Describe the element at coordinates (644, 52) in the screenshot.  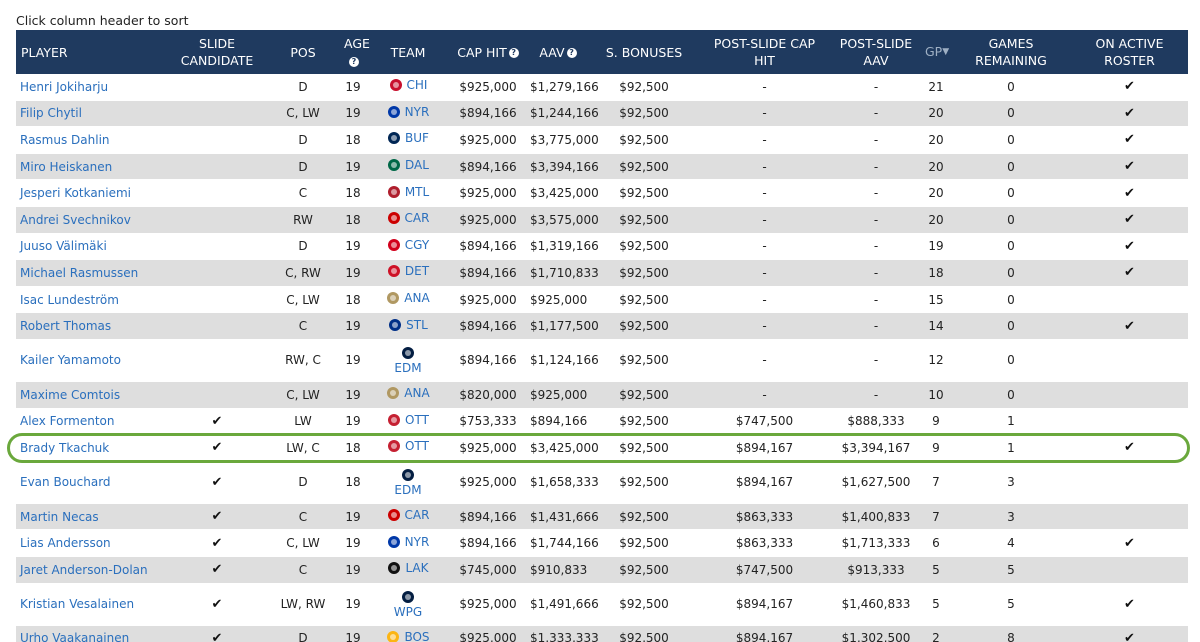
I see `header-s-bonuses: S. BONUSES` at that location.